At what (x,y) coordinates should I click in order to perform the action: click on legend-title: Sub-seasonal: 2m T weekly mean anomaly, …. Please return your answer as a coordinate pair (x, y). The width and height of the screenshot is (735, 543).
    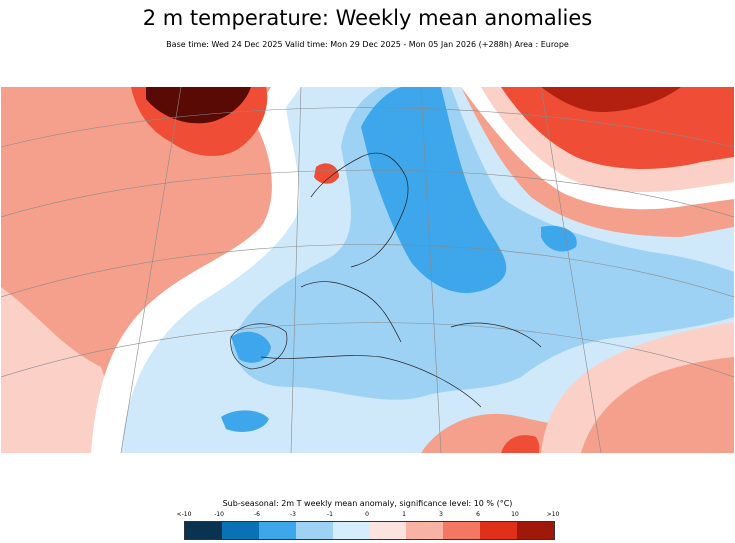
    Looking at the image, I should click on (367, 503).